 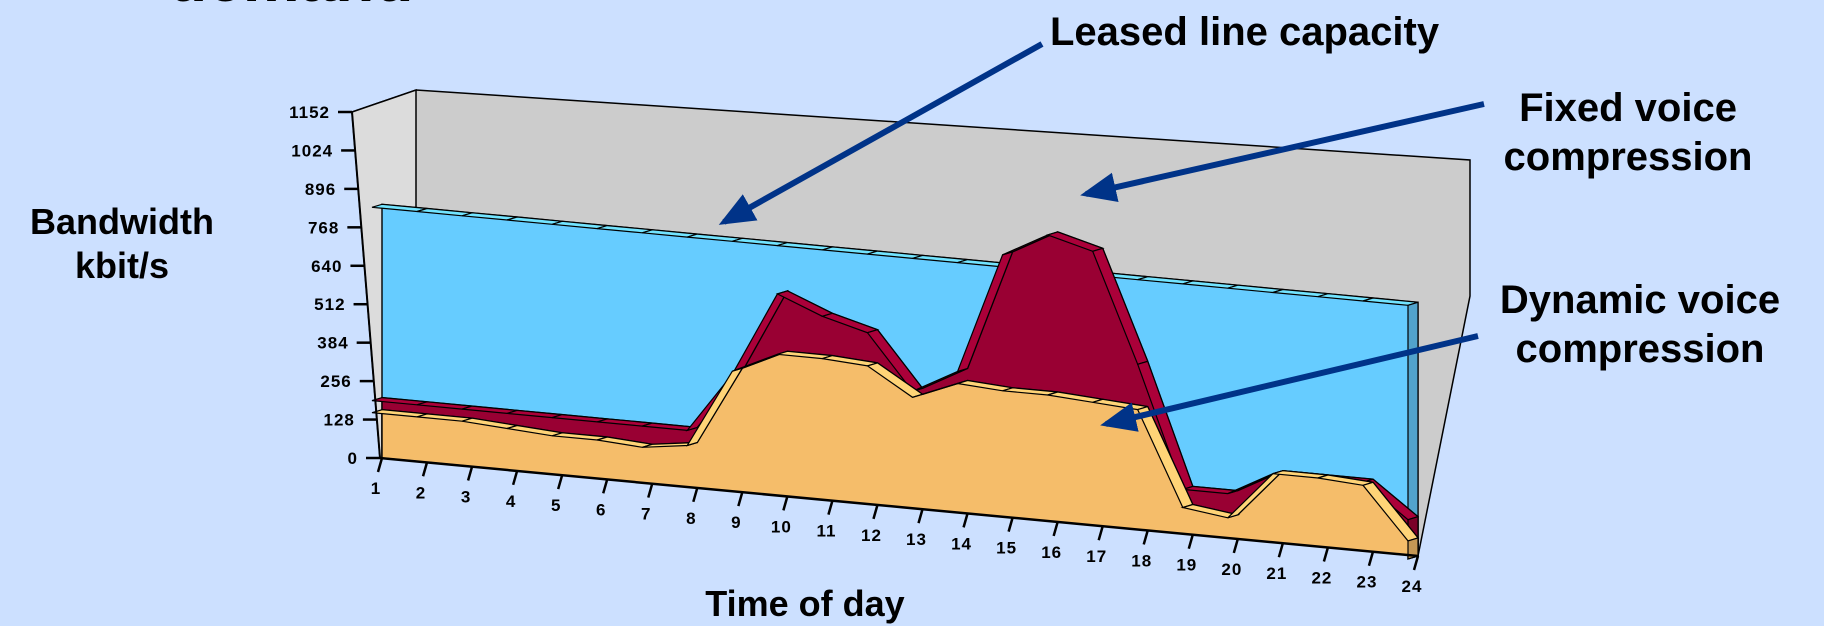 What do you see at coordinates (556, 505) in the screenshot?
I see `x-tick-label-5: 5` at bounding box center [556, 505].